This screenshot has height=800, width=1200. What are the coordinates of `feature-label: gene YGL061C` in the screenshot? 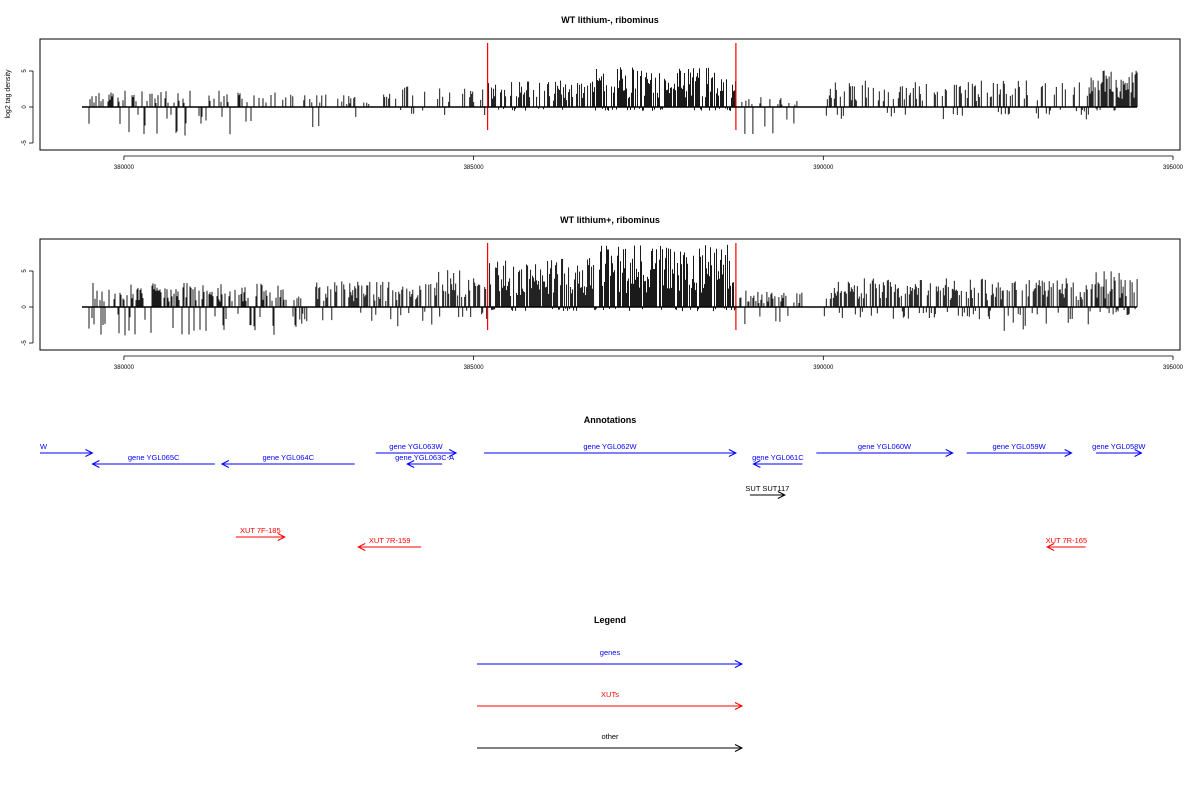 It's located at (778, 457).